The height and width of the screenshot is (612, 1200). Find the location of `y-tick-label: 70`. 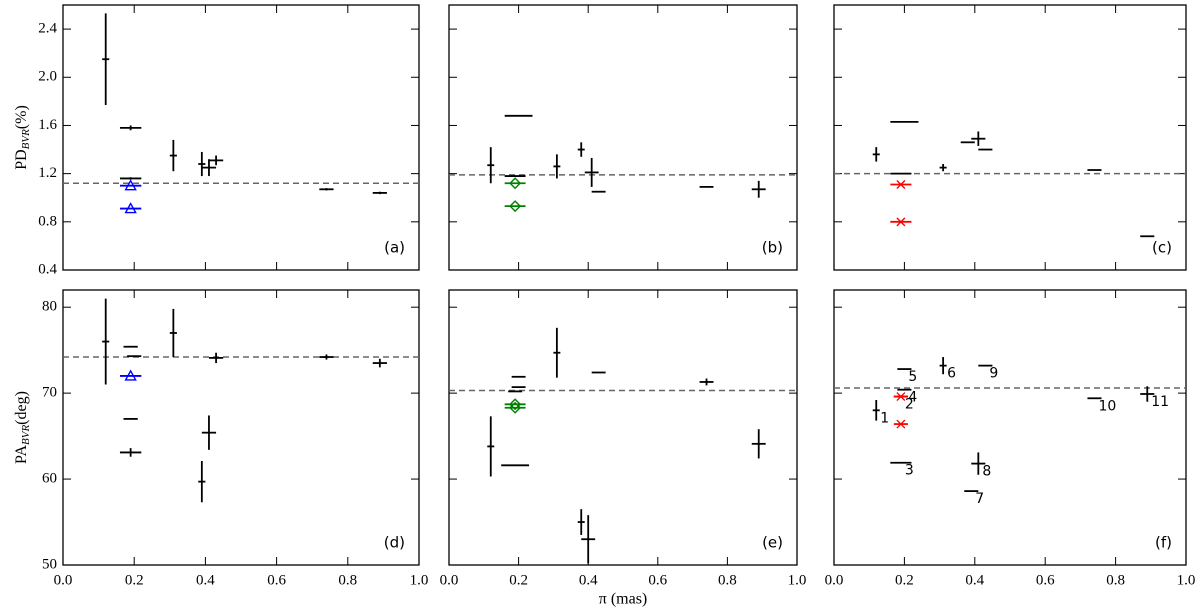

y-tick-label: 70 is located at coordinates (49, 393).